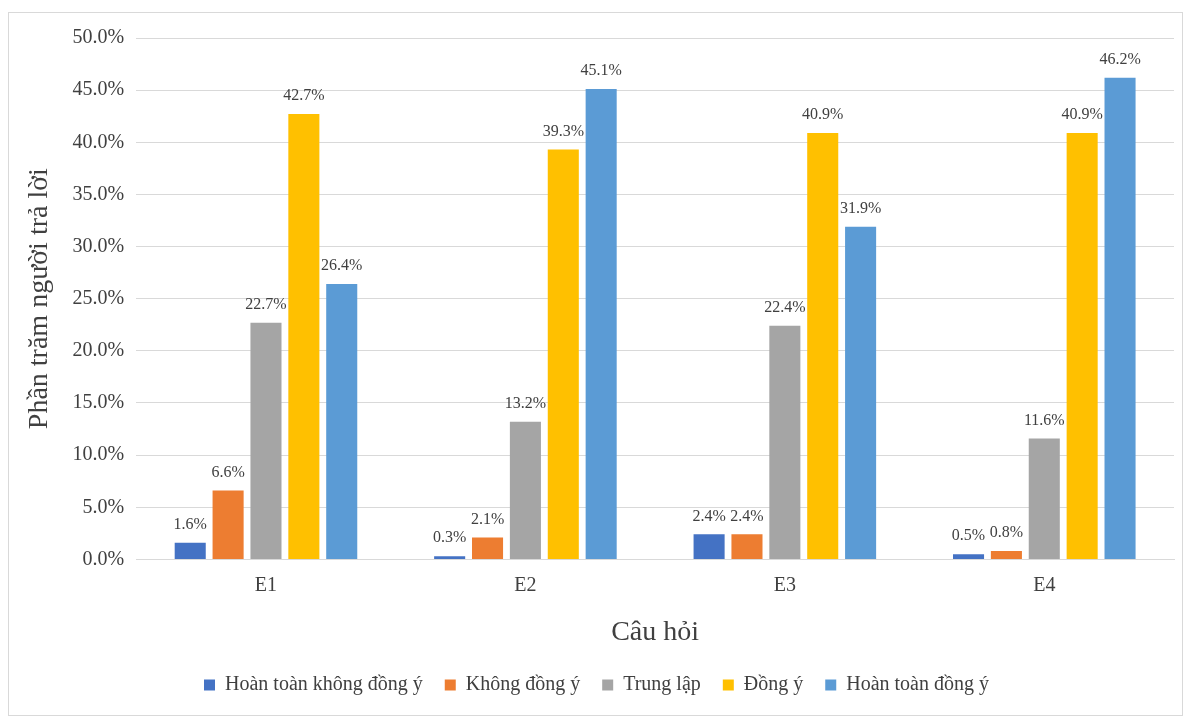 The height and width of the screenshot is (719, 1189). What do you see at coordinates (98, 349) in the screenshot?
I see `y-tick-label: 20.0%` at bounding box center [98, 349].